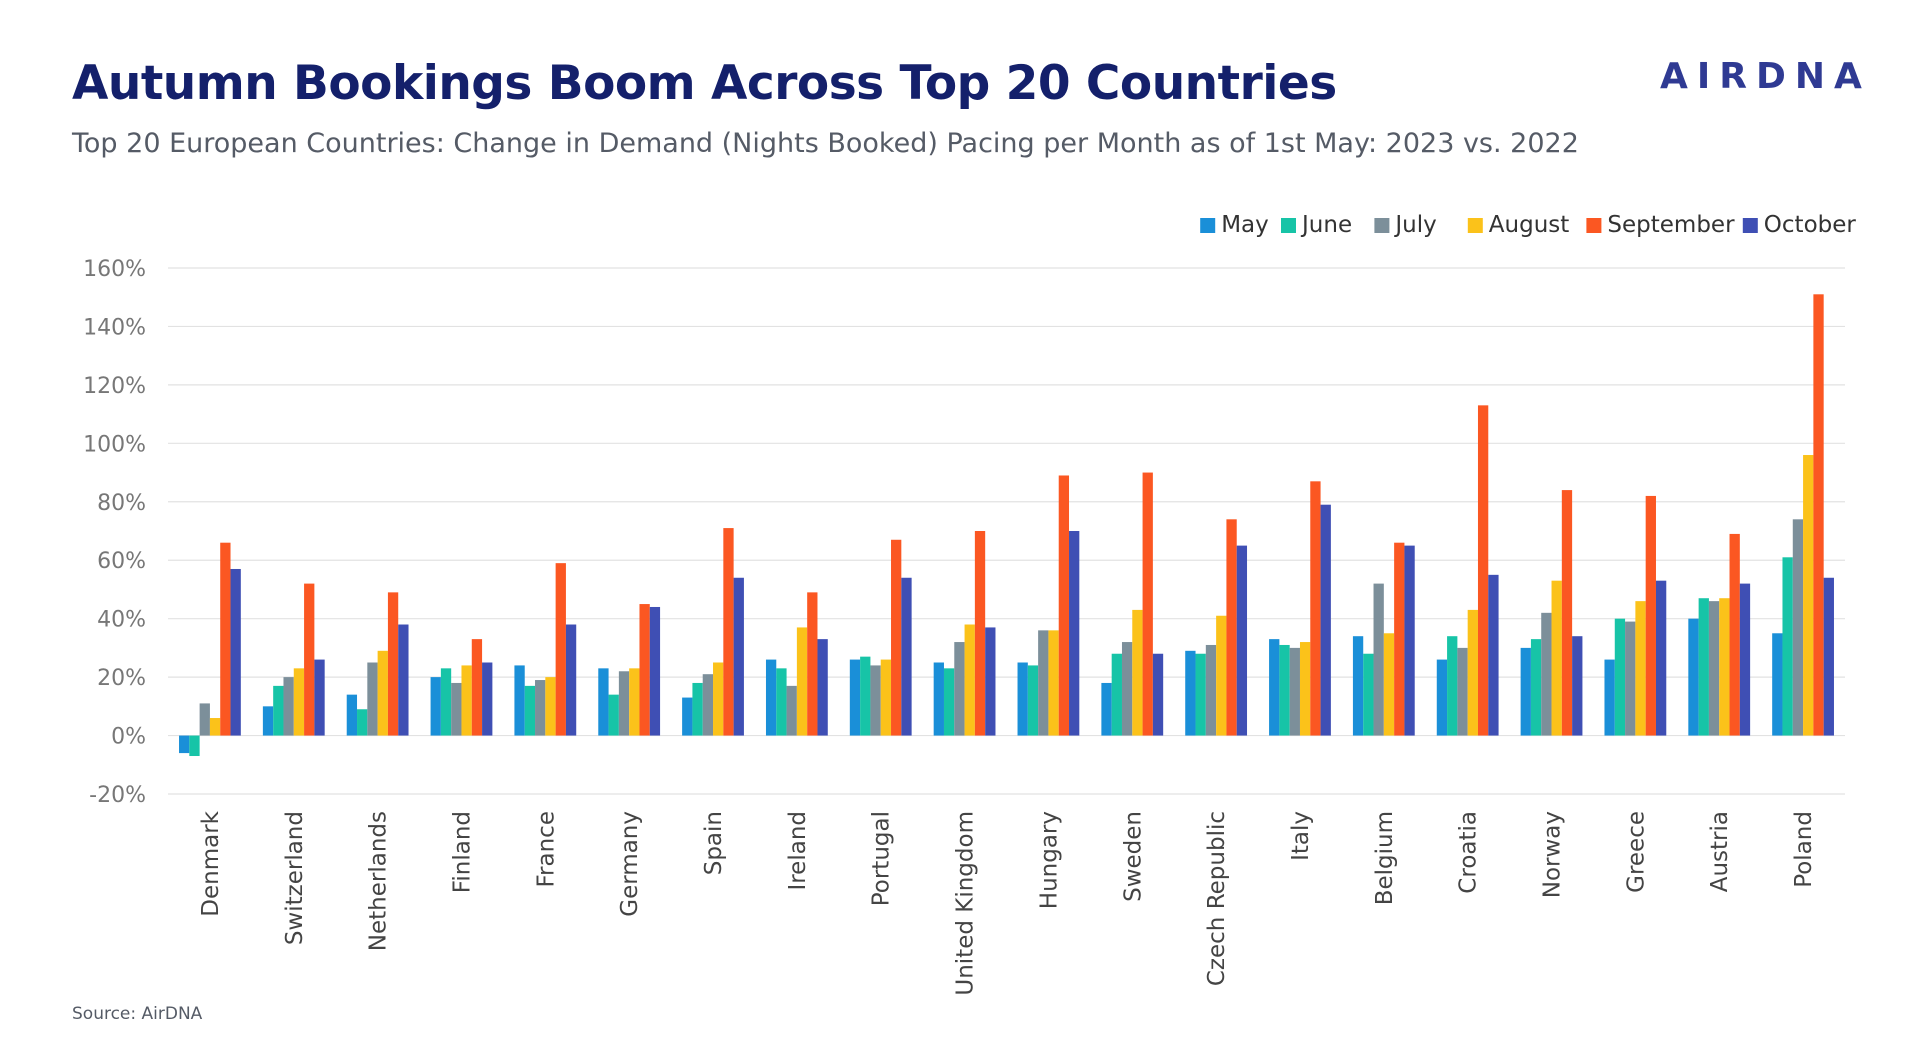 The image size is (1912, 1062). What do you see at coordinates (1553, 854) in the screenshot?
I see `x-label-norway: Norway` at bounding box center [1553, 854].